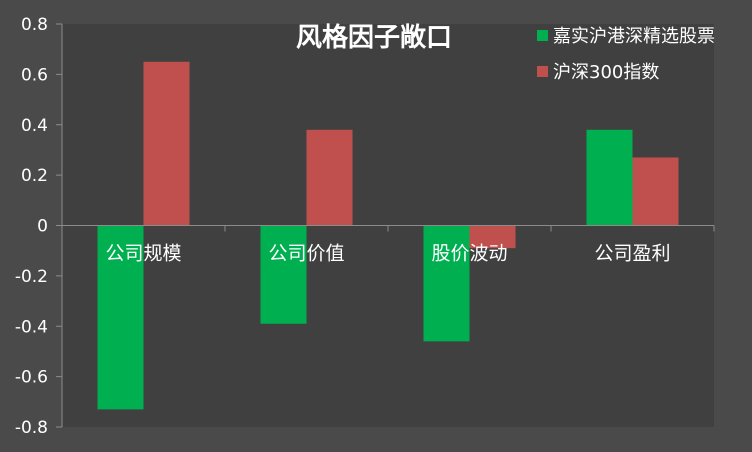 The height and width of the screenshot is (452, 752). Describe the element at coordinates (34, 176) in the screenshot. I see `y-tick-label: 0.2` at that location.